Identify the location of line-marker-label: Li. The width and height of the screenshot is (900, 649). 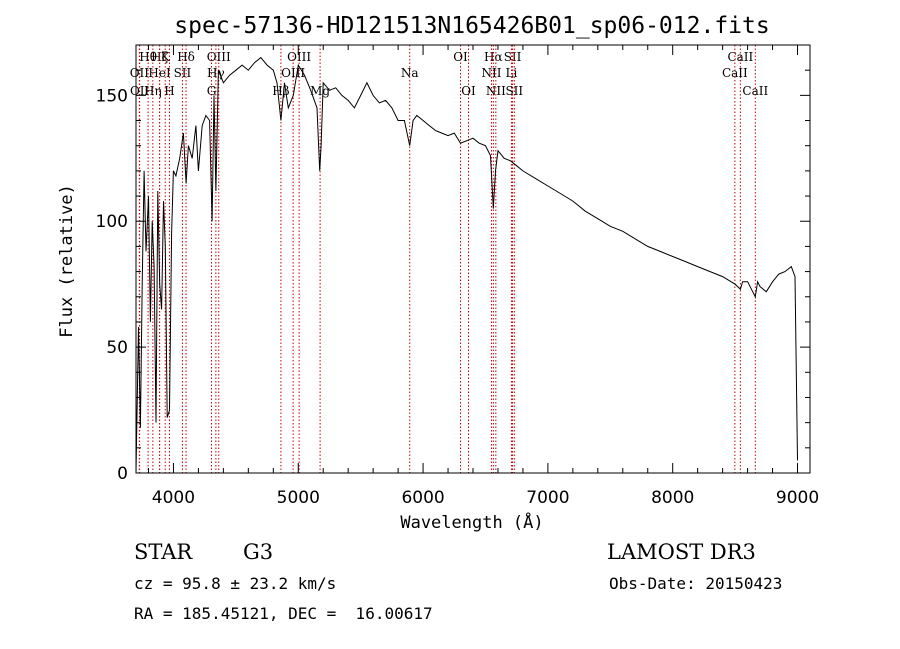
(512, 73).